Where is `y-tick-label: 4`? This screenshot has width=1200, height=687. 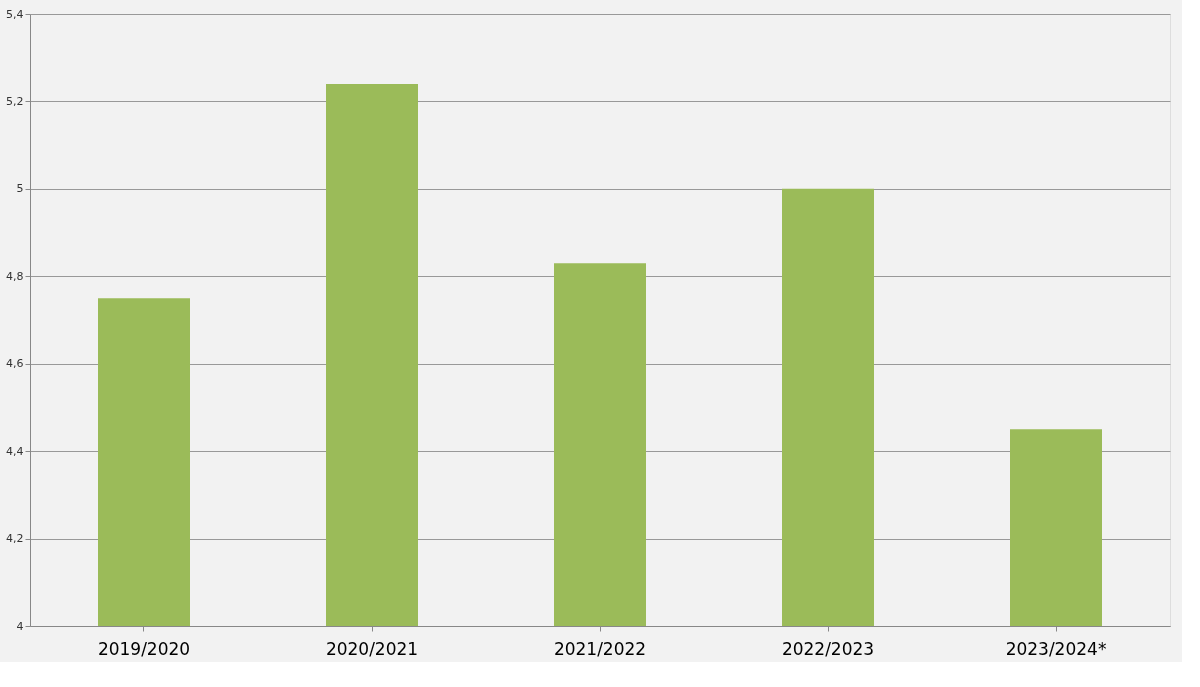
y-tick-label: 4 is located at coordinates (20, 626).